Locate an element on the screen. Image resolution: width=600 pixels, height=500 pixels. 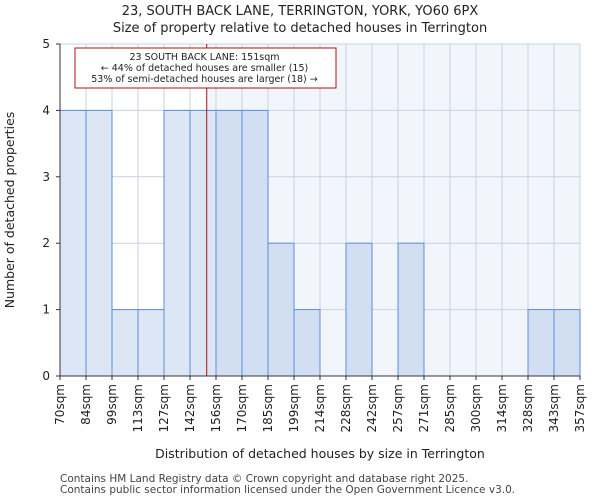
x-tick-label-285sqm: 285sqm is located at coordinates (450, 408).